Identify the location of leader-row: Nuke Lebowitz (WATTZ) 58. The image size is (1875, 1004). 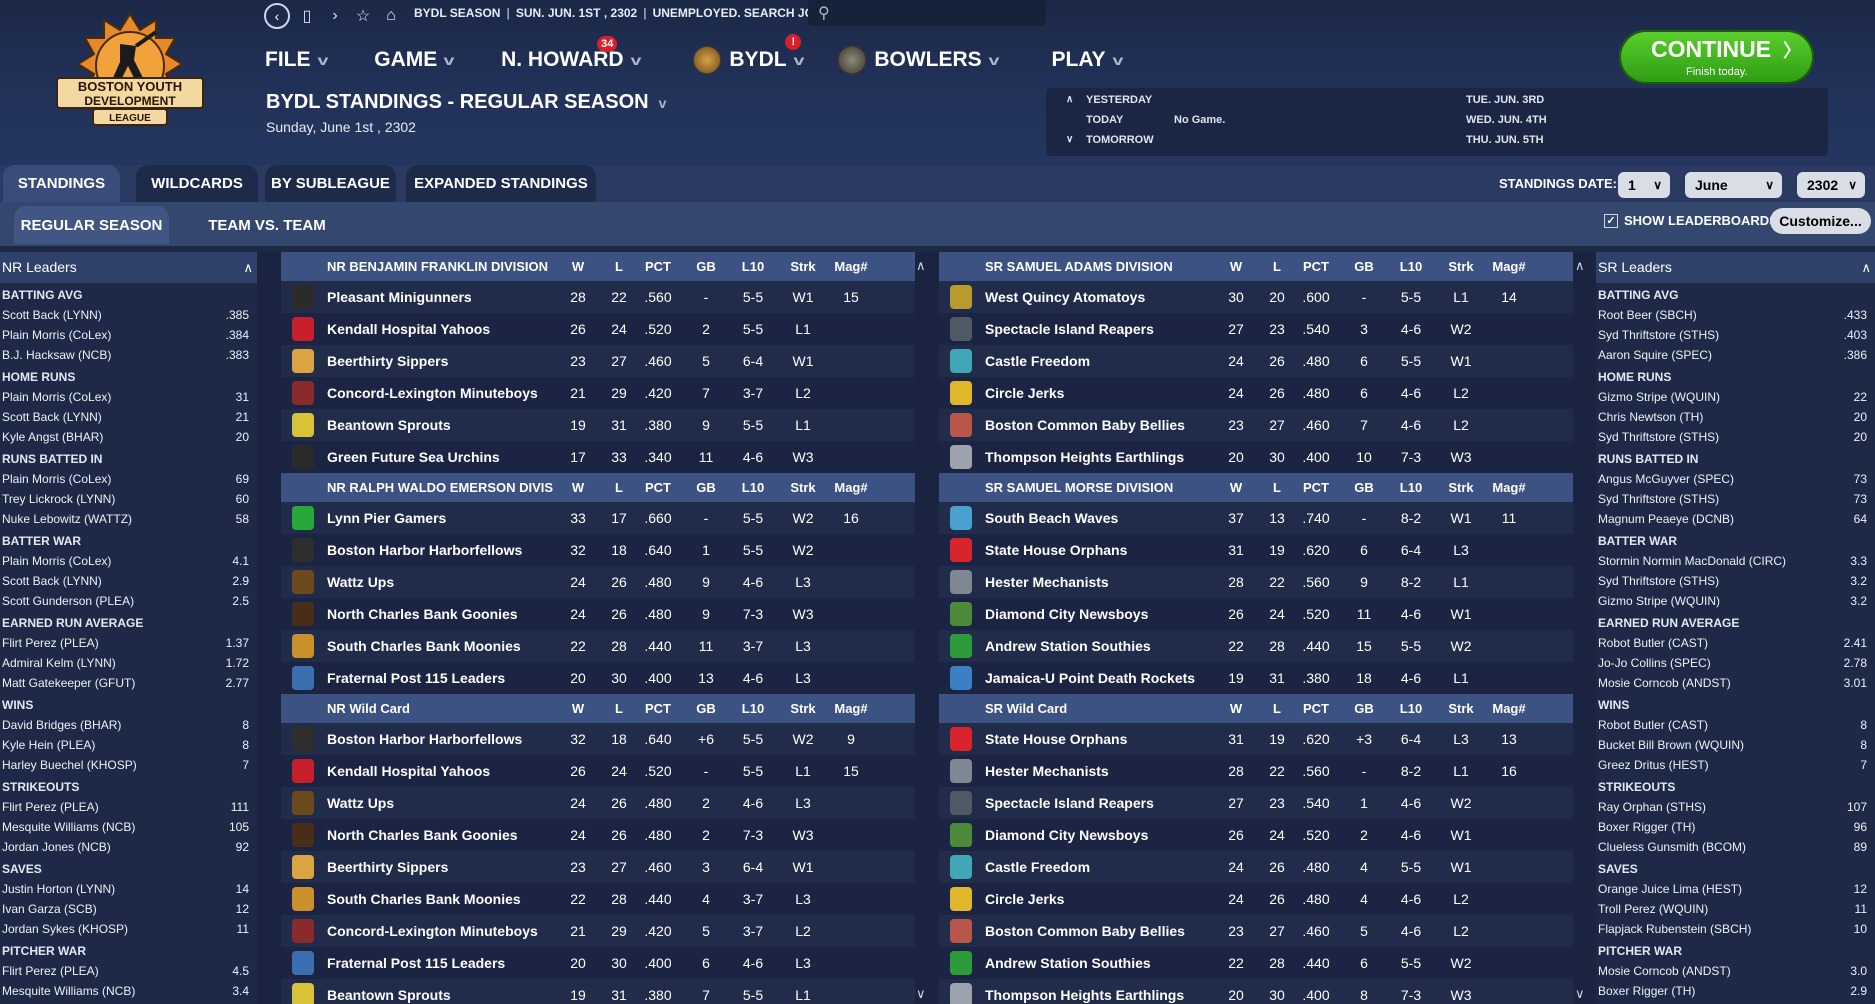
(128, 519).